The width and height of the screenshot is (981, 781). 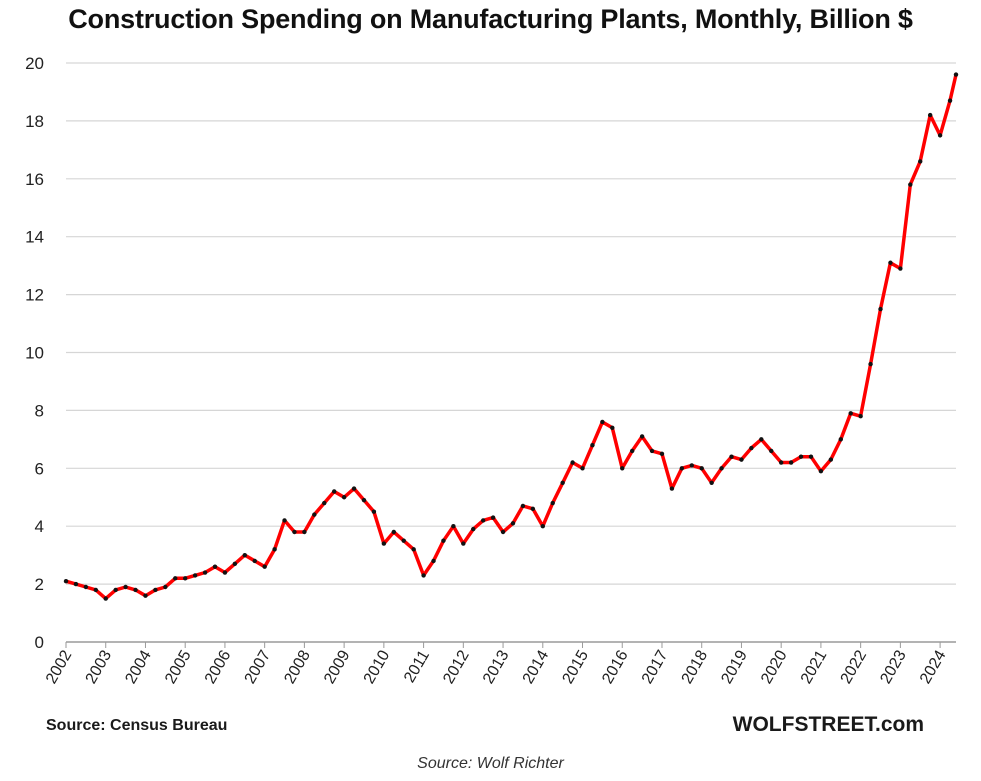 What do you see at coordinates (655, 666) in the screenshot?
I see `x-tick-label: 2017` at bounding box center [655, 666].